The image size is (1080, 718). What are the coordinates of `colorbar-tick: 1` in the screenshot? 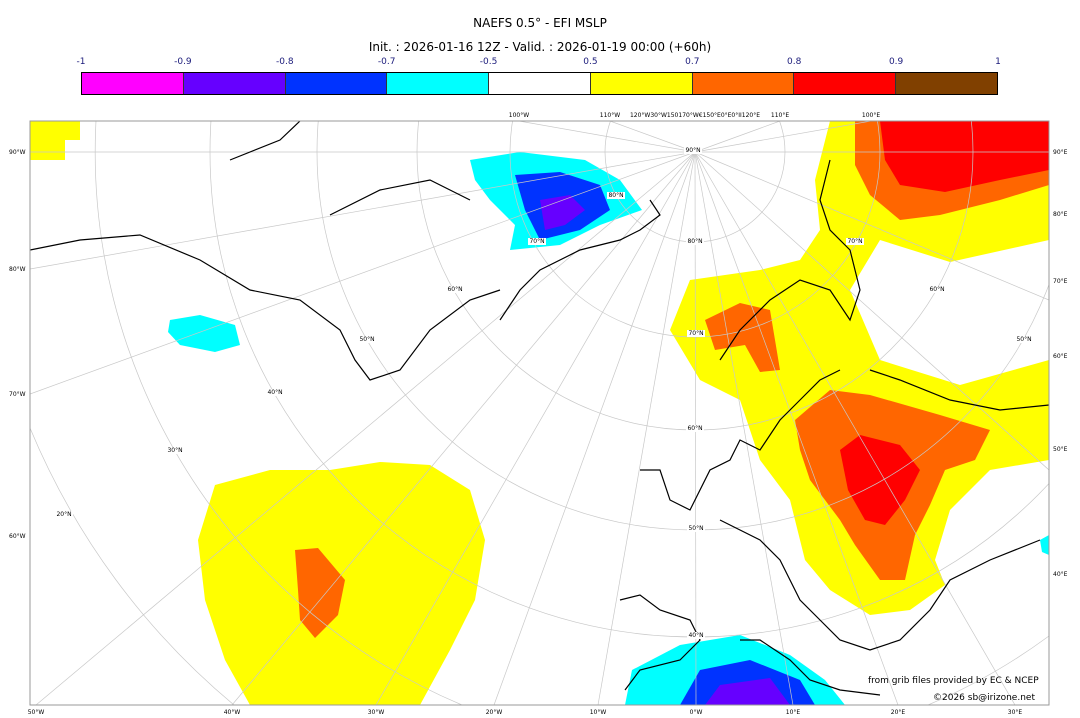 It's located at (998, 62).